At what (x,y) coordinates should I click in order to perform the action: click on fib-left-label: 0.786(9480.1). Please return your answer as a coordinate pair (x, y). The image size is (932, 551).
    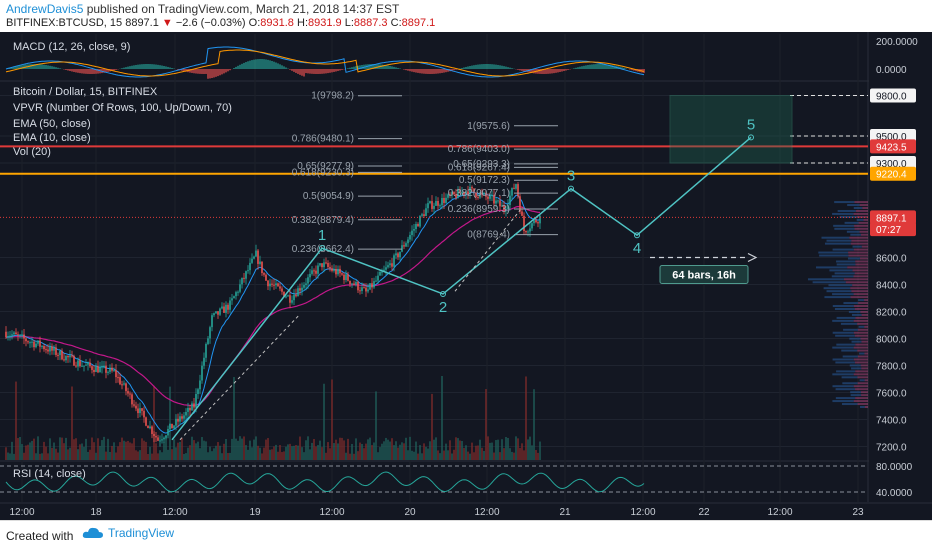
    Looking at the image, I should click on (323, 139).